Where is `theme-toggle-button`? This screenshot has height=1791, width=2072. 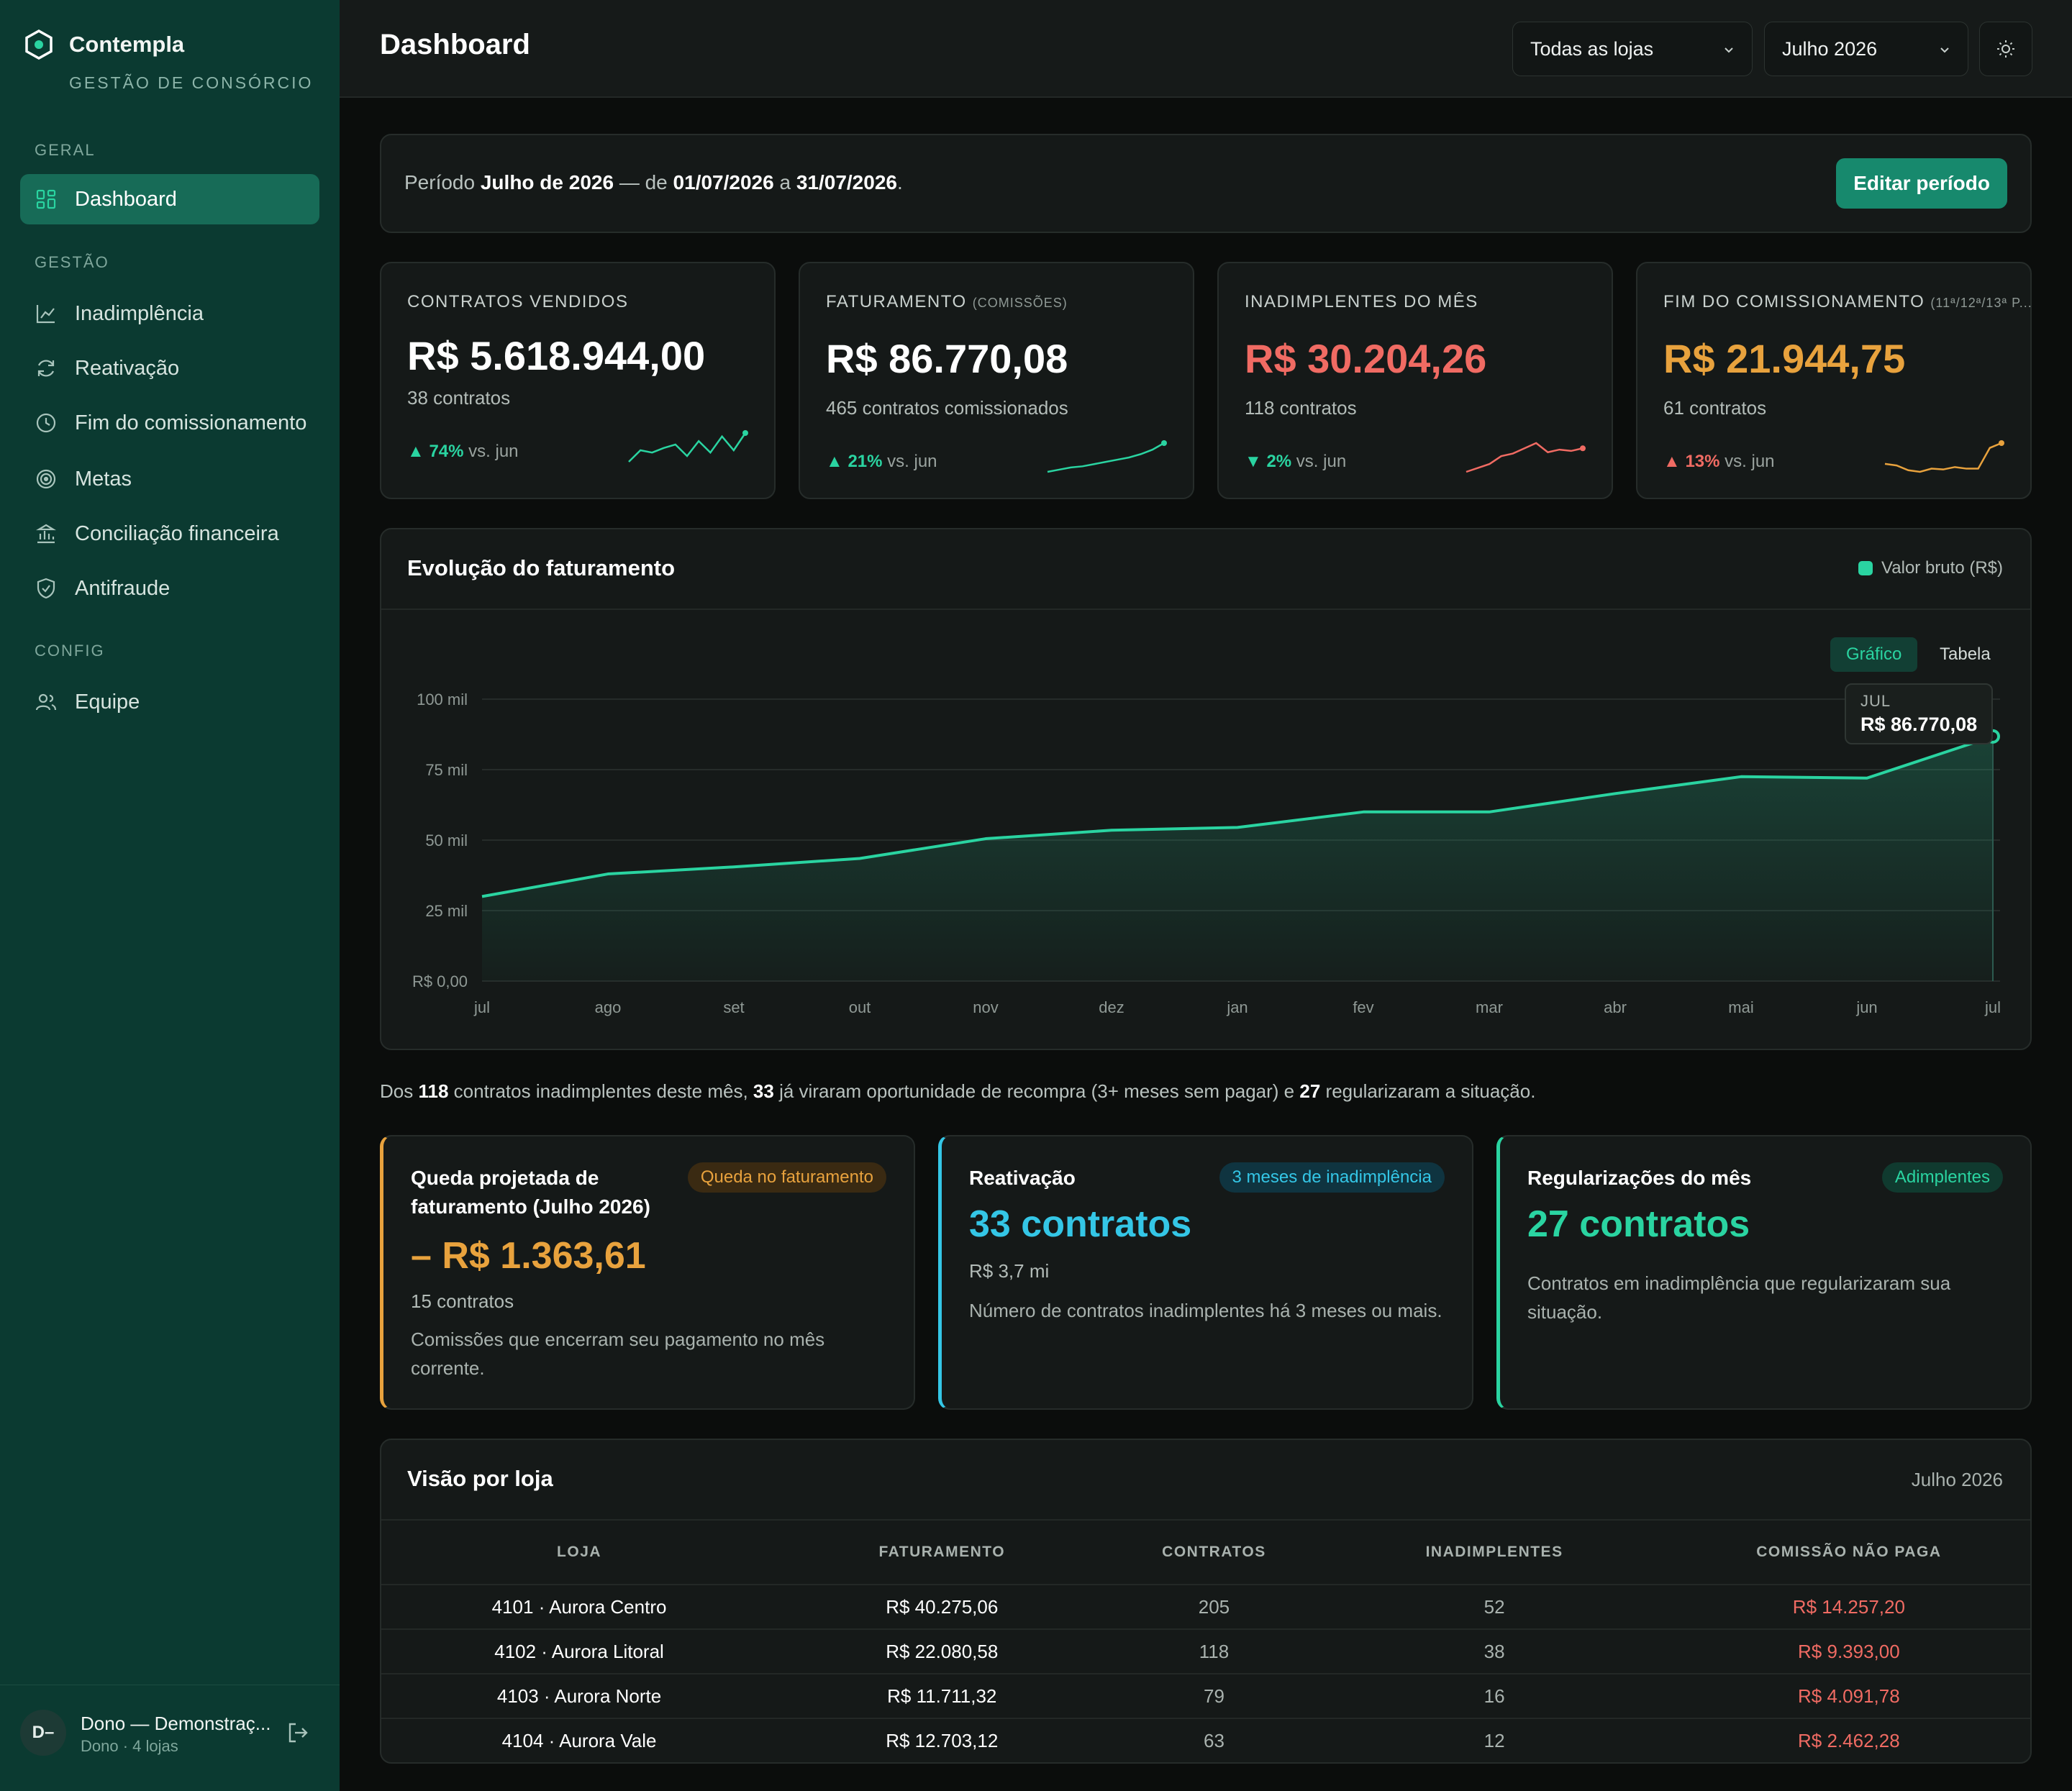 theme-toggle-button is located at coordinates (2006, 49).